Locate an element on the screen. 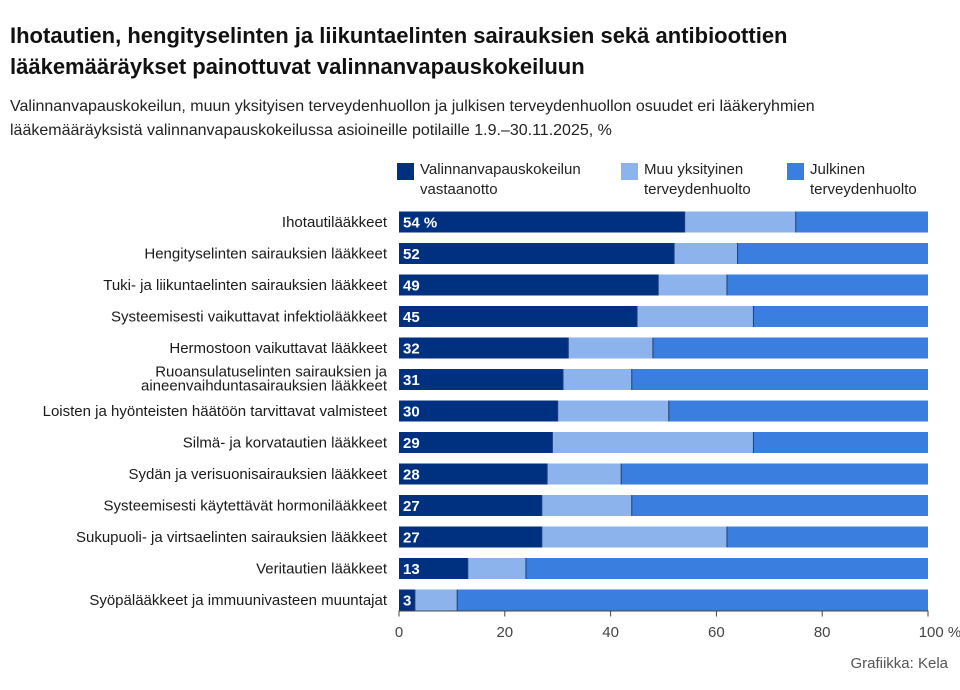 This screenshot has width=960, height=690. category-label: Hengityselinten sairauksien lääkkeet is located at coordinates (265, 254).